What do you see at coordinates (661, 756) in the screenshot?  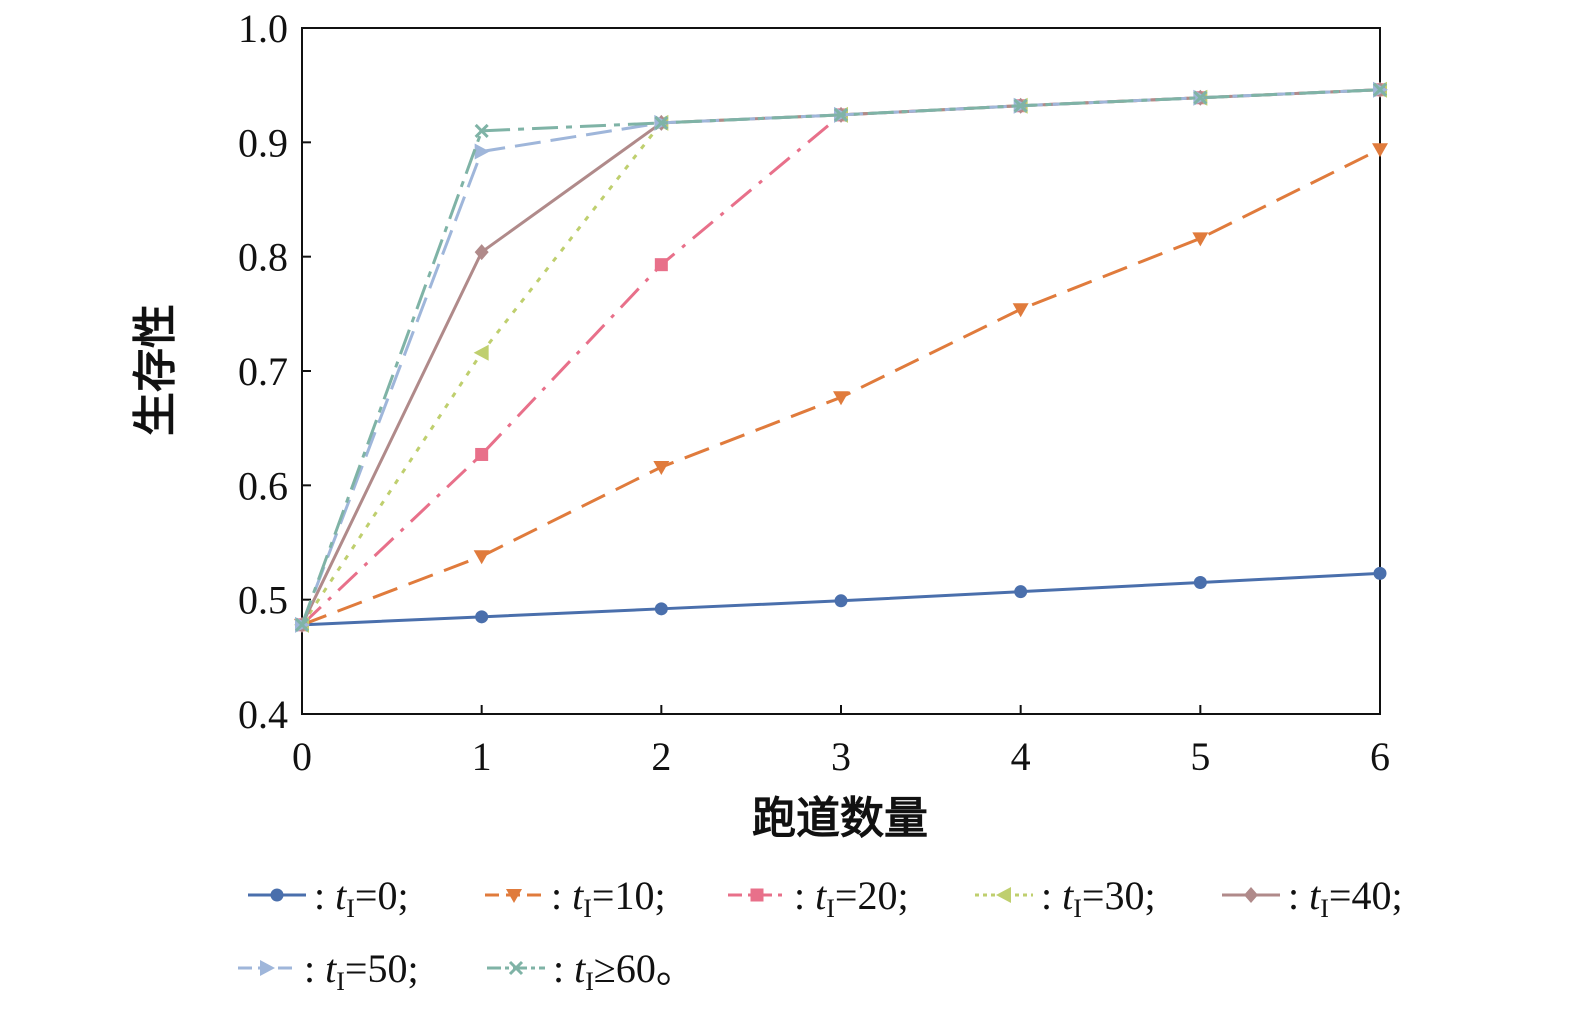 I see `x-tick-label: 2` at bounding box center [661, 756].